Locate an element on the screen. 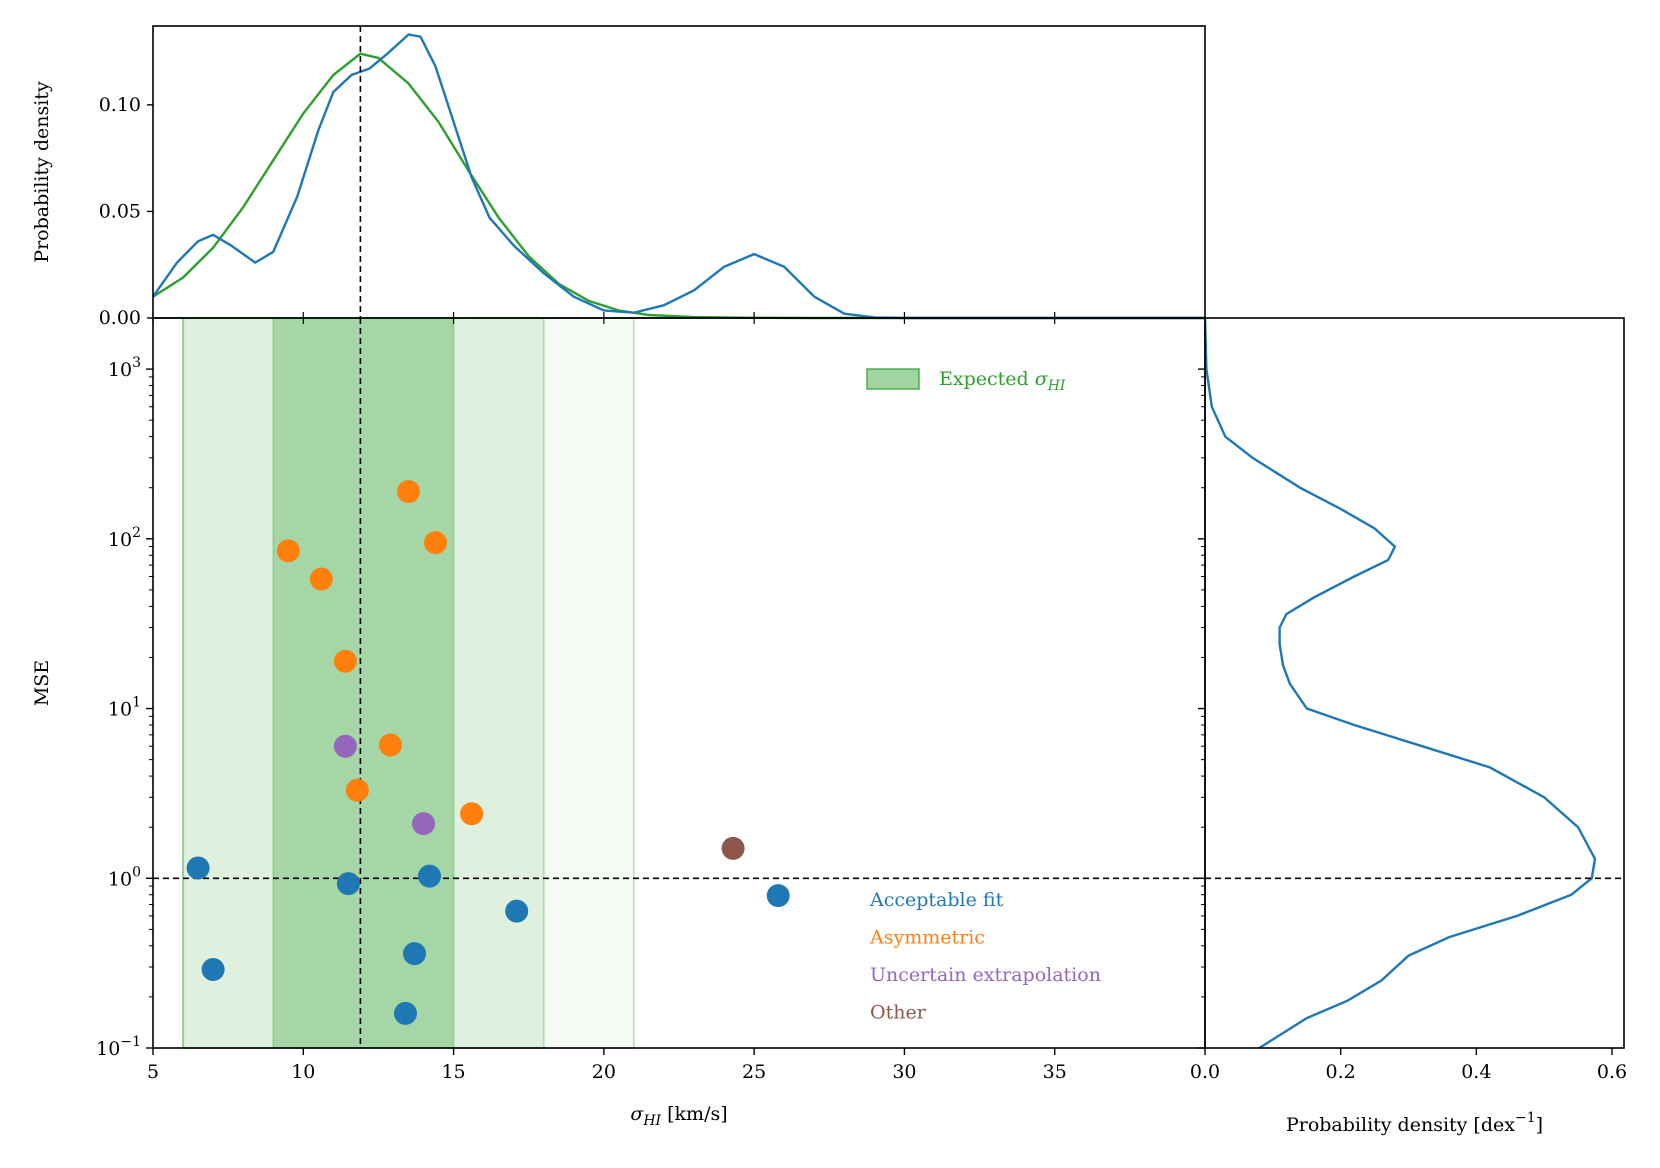  right-x-tick-label: 0.6 is located at coordinates (1612, 1072).